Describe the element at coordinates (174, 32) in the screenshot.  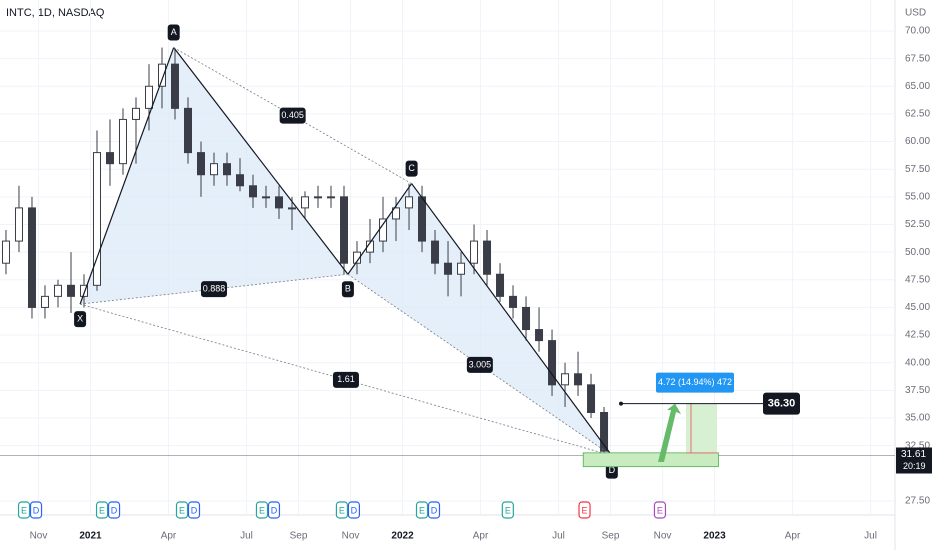
I see `point-label: A` at that location.